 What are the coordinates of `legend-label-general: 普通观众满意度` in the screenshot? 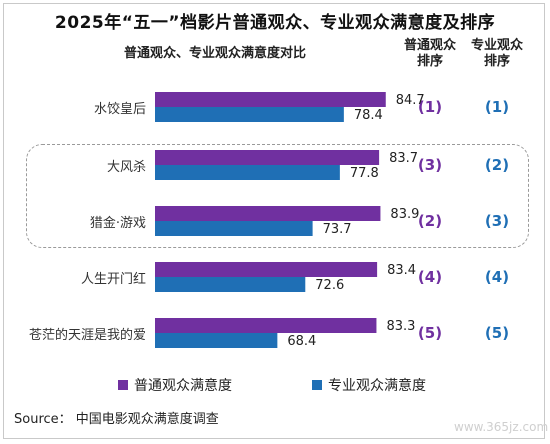 It's located at (183, 386).